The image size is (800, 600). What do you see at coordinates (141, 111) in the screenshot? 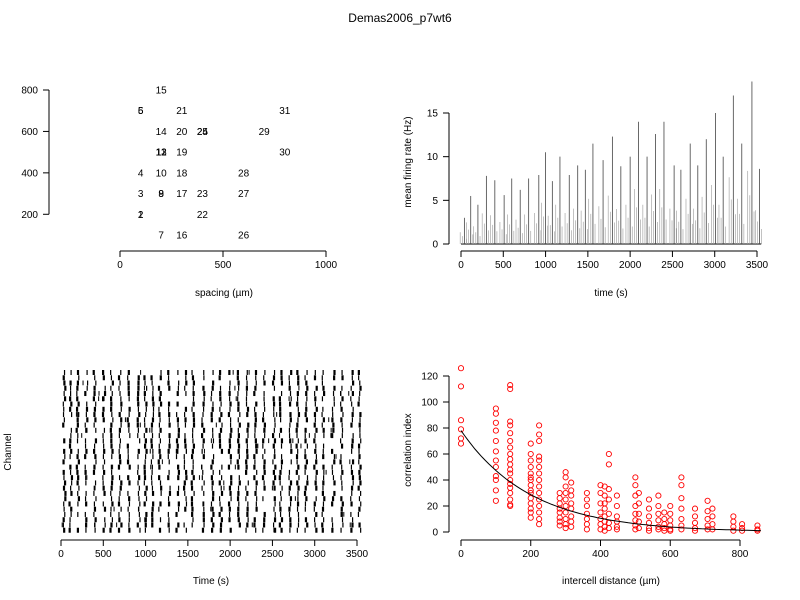
I see `electrode-label: 5` at bounding box center [141, 111].